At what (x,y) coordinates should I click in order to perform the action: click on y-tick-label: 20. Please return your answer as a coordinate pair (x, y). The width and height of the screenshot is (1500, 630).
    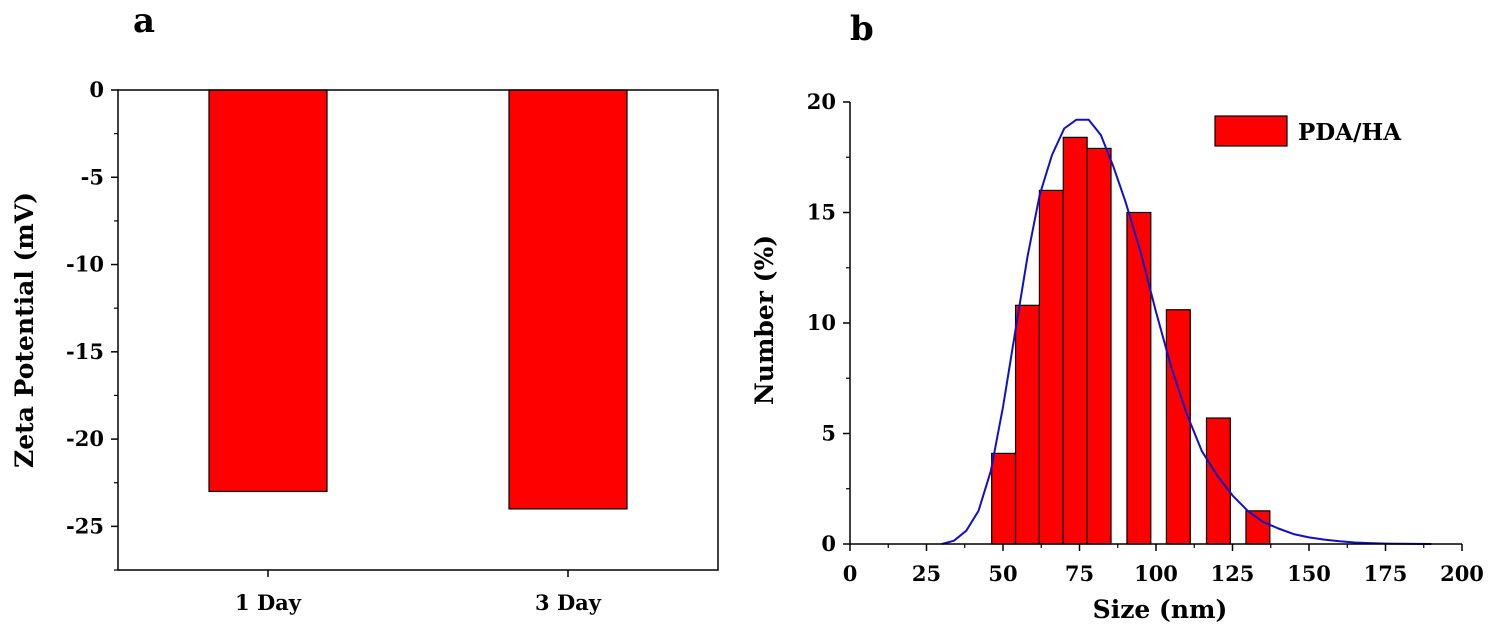
    Looking at the image, I should click on (821, 101).